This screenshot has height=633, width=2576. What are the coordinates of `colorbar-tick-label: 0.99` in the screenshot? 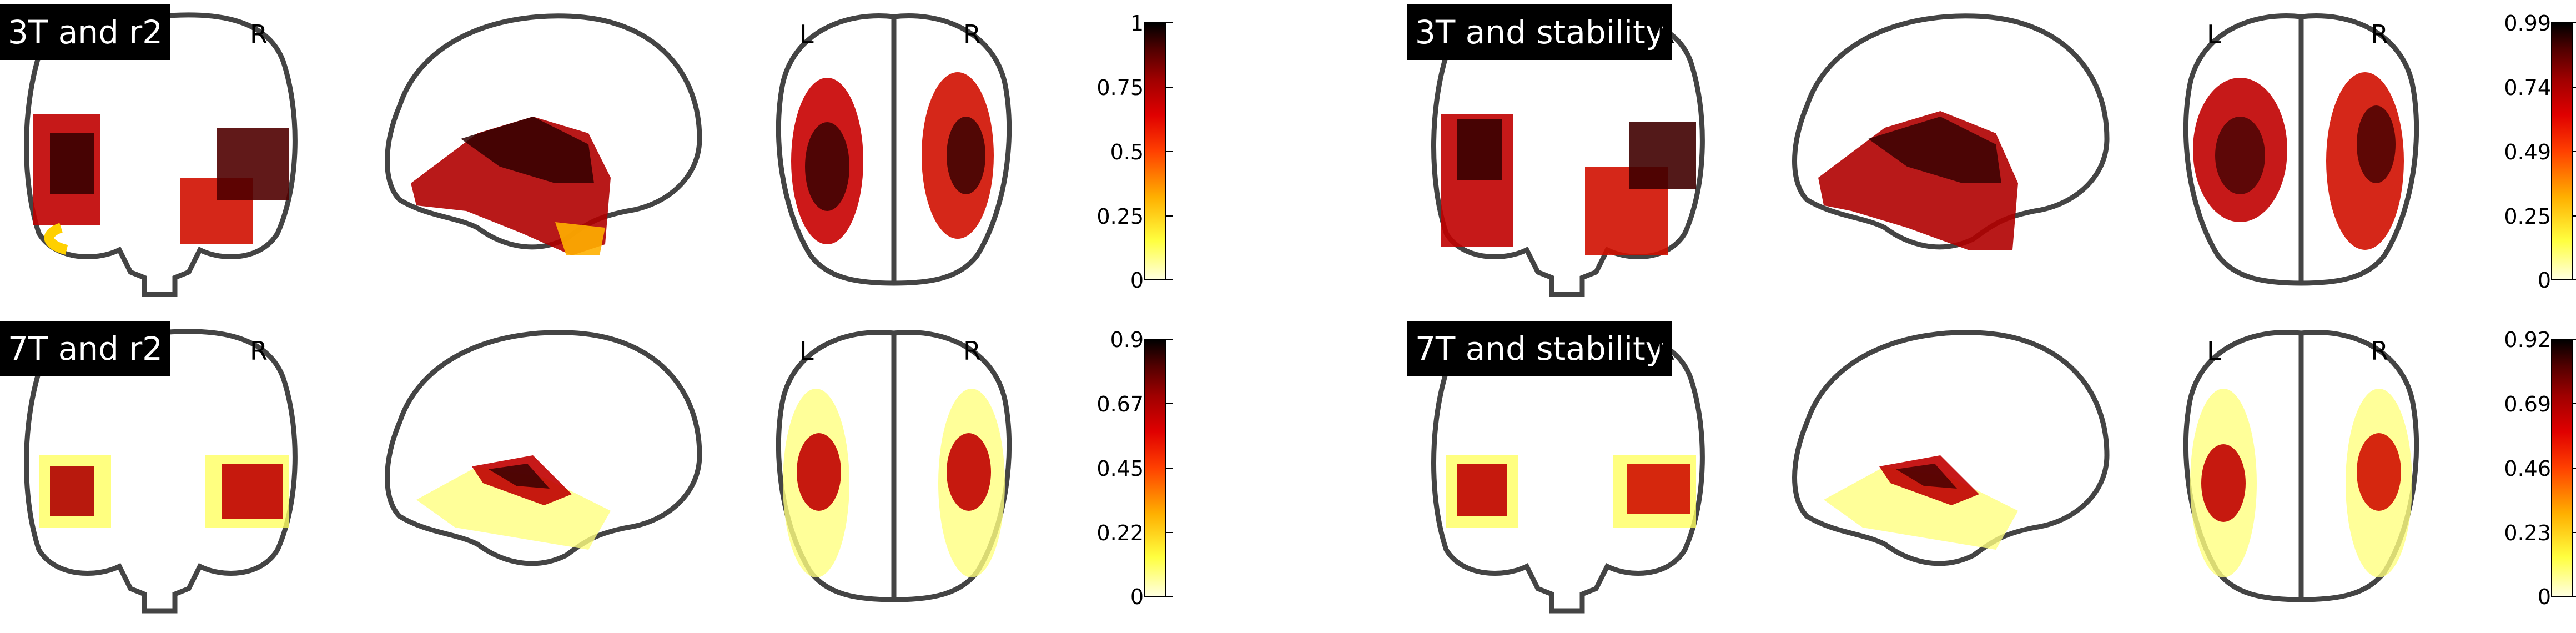 It's located at (2527, 23).